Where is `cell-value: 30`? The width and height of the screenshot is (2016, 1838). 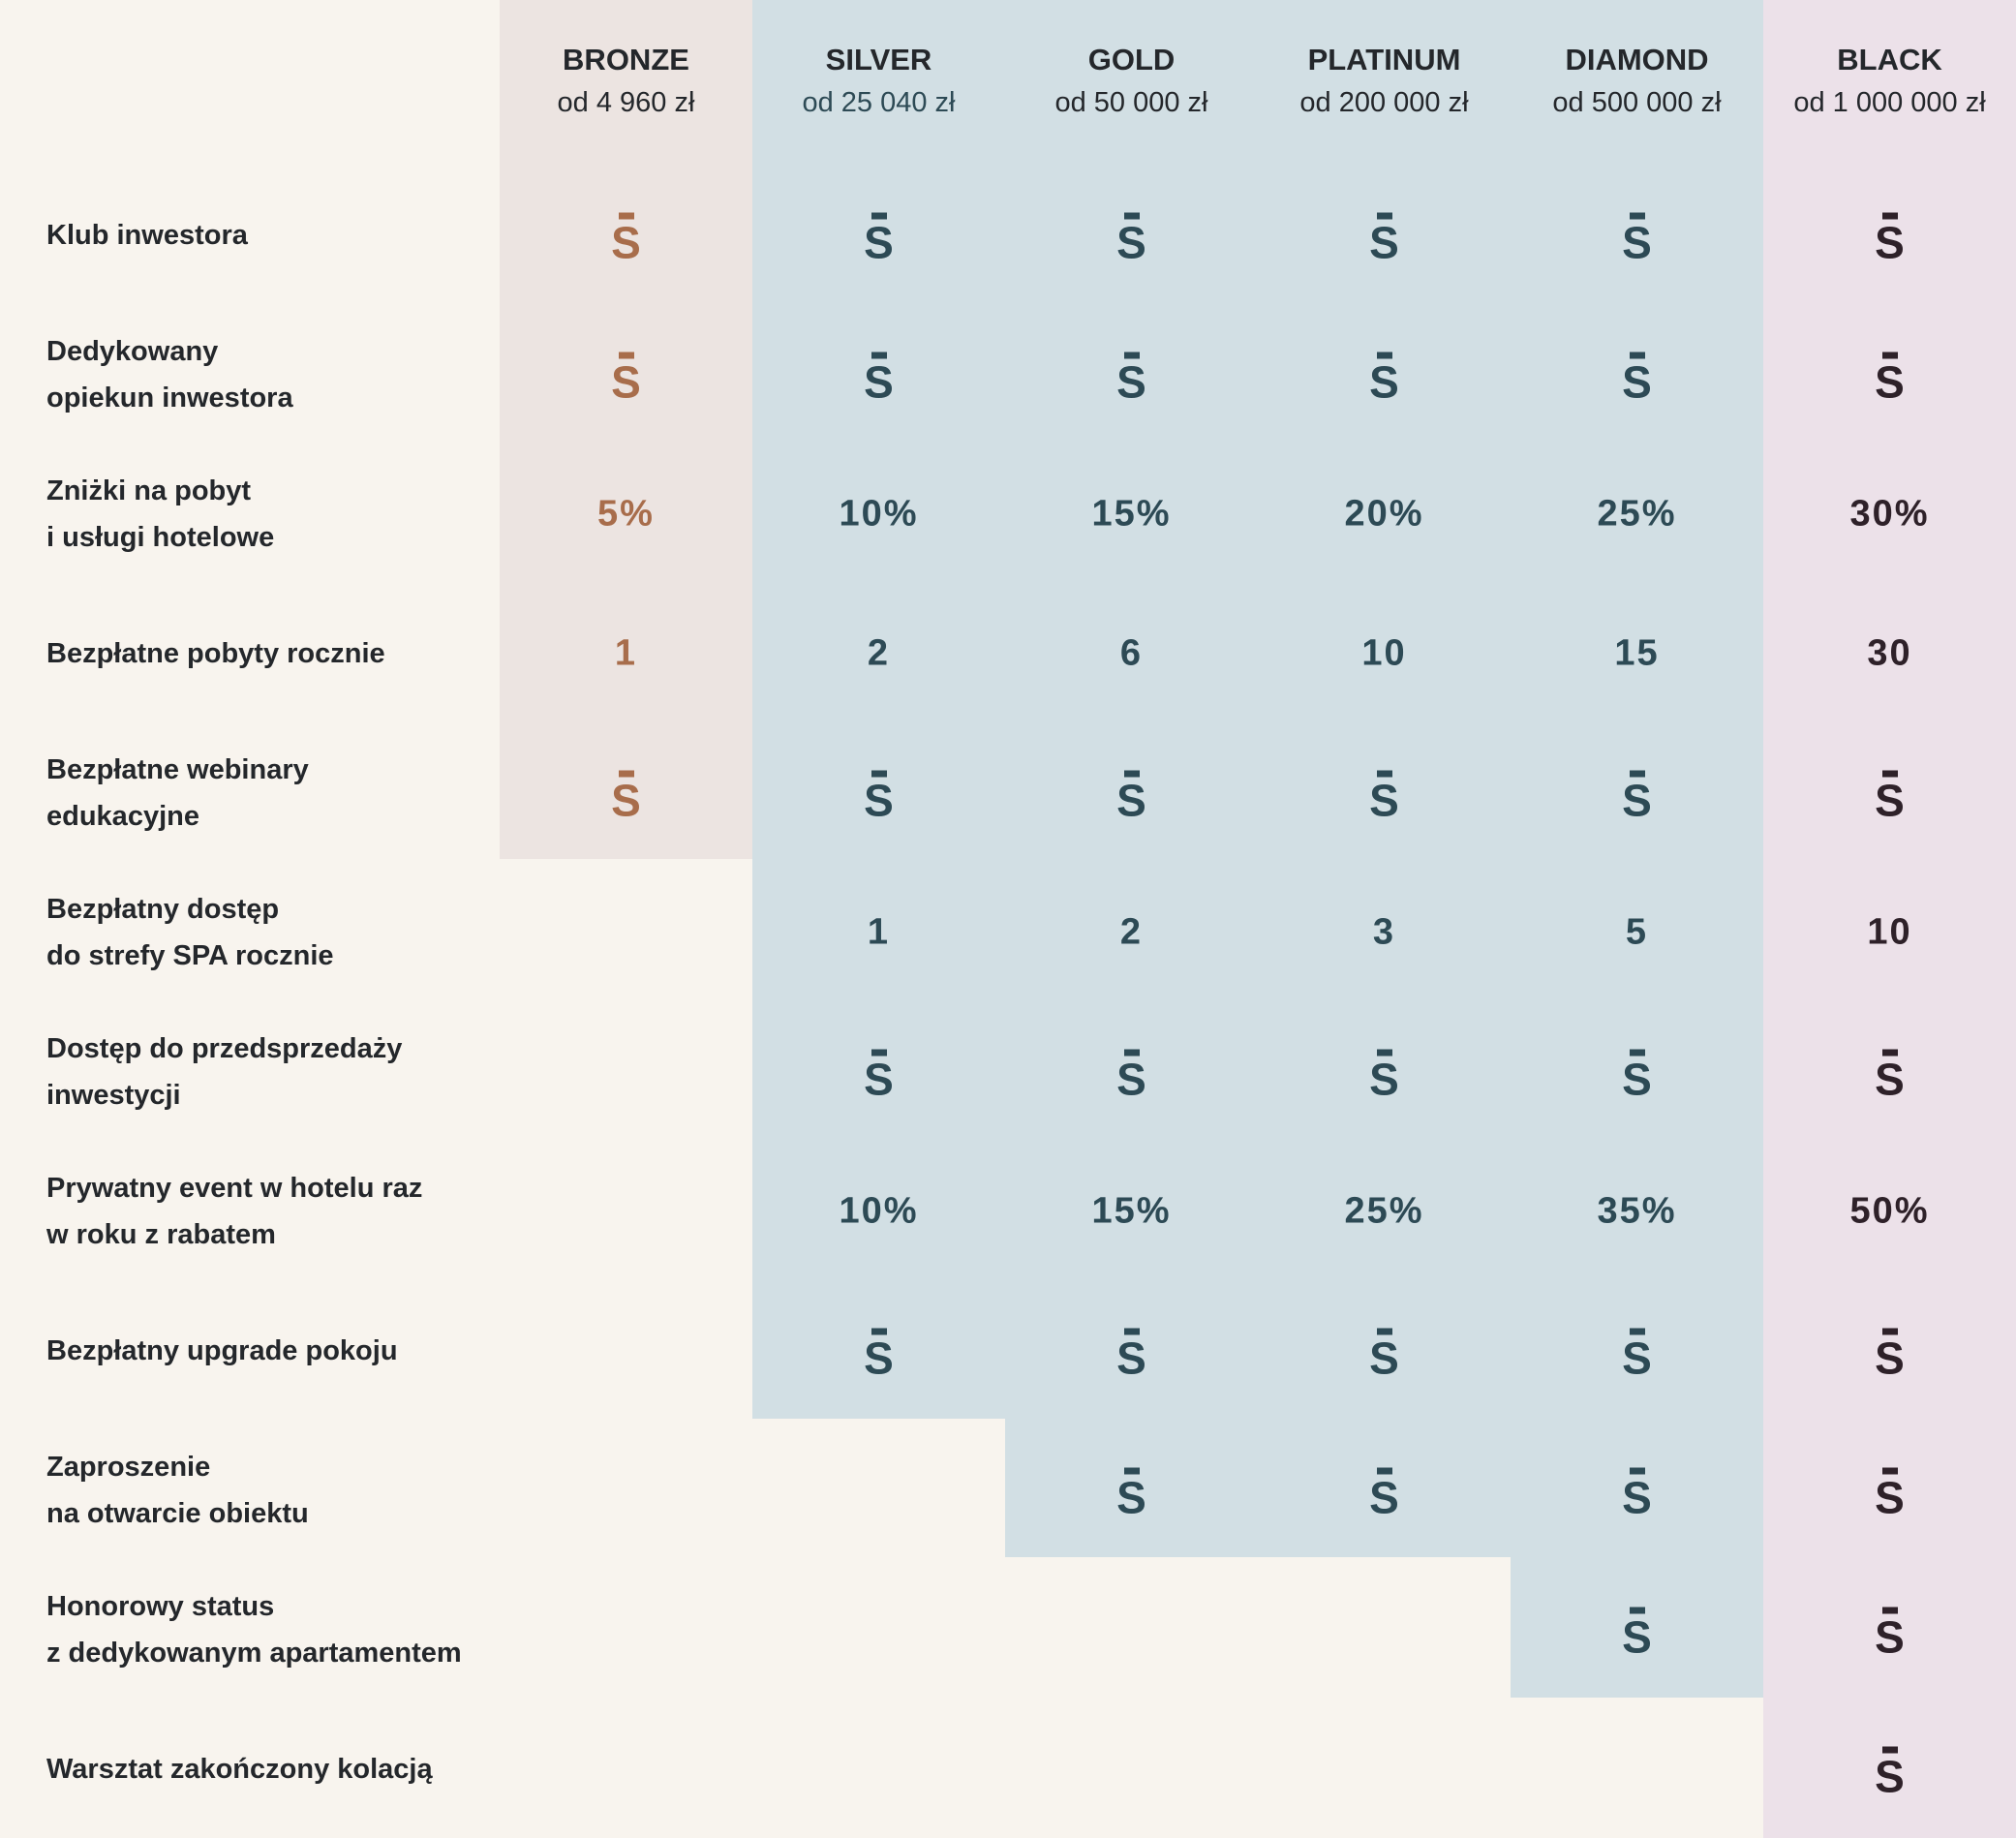
cell-value: 30 is located at coordinates (1890, 653).